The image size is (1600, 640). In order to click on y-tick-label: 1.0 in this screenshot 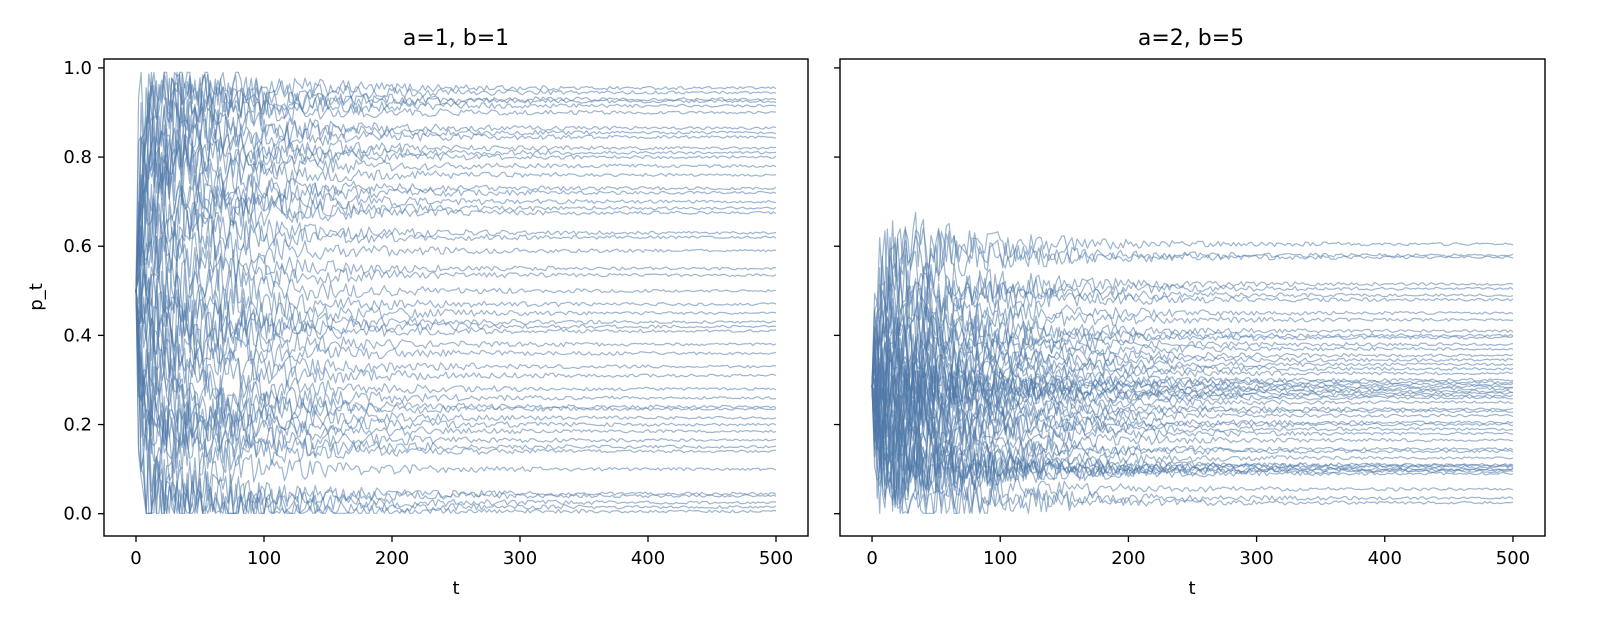, I will do `click(77, 68)`.